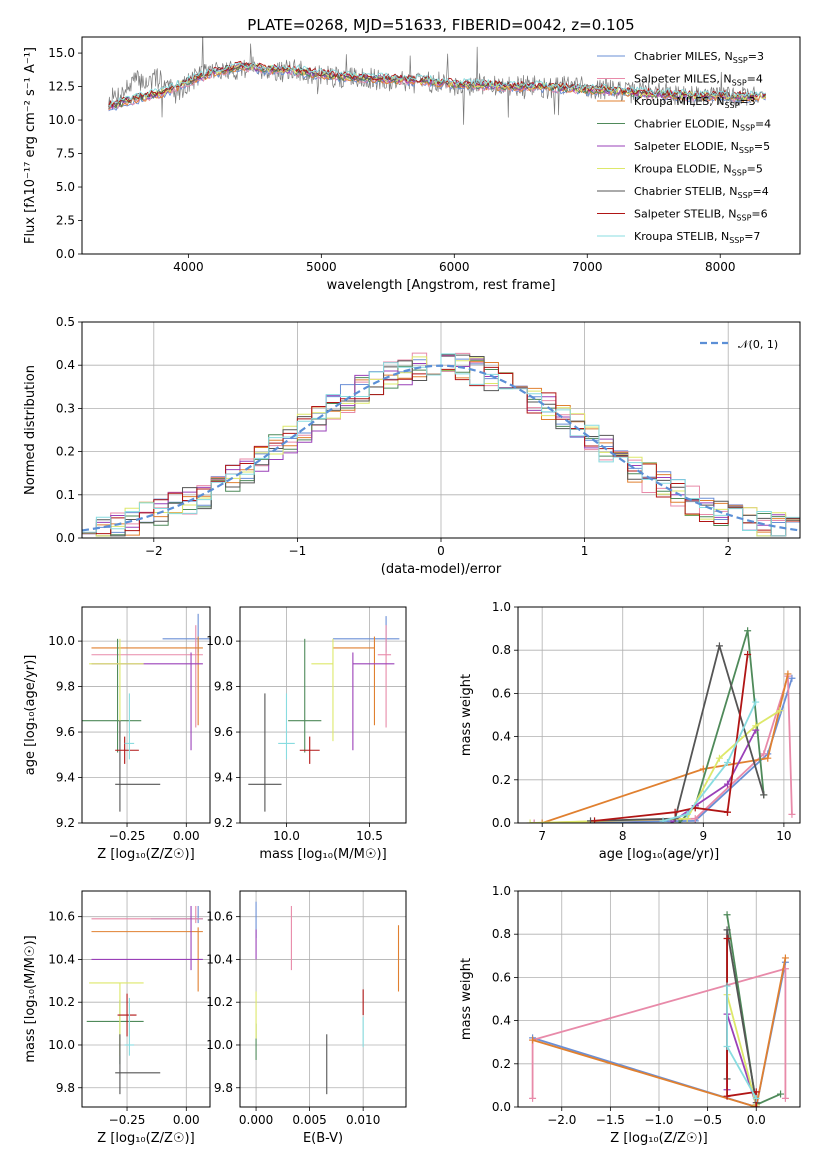  What do you see at coordinates (65, 187) in the screenshot?
I see `y-tick-label: 5.0` at bounding box center [65, 187].